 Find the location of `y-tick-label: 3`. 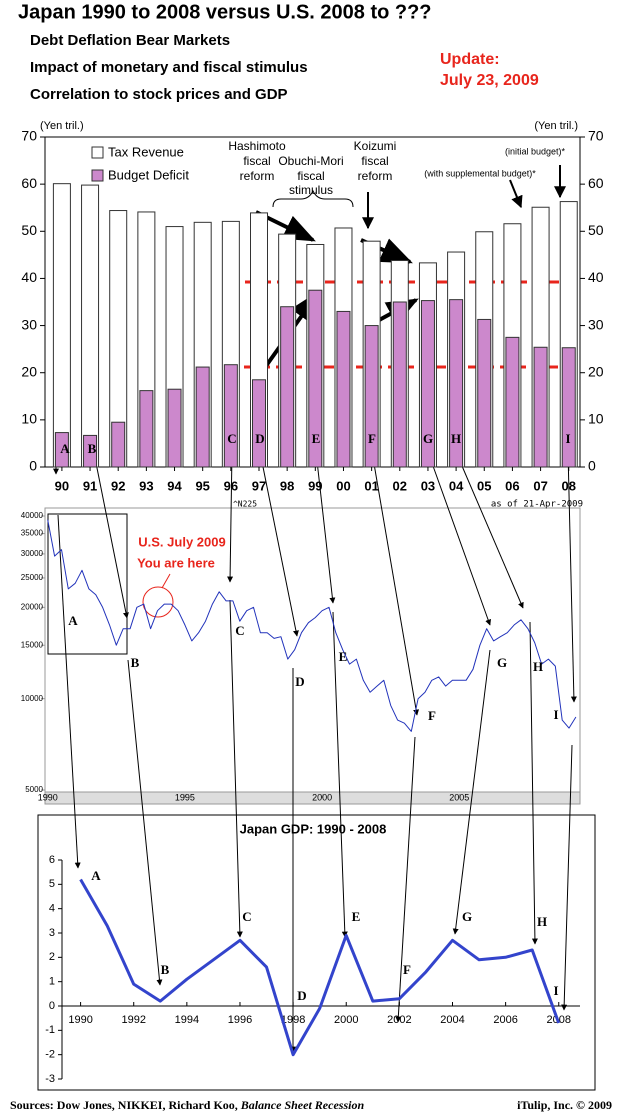

y-tick-label: 3 is located at coordinates (52, 933).